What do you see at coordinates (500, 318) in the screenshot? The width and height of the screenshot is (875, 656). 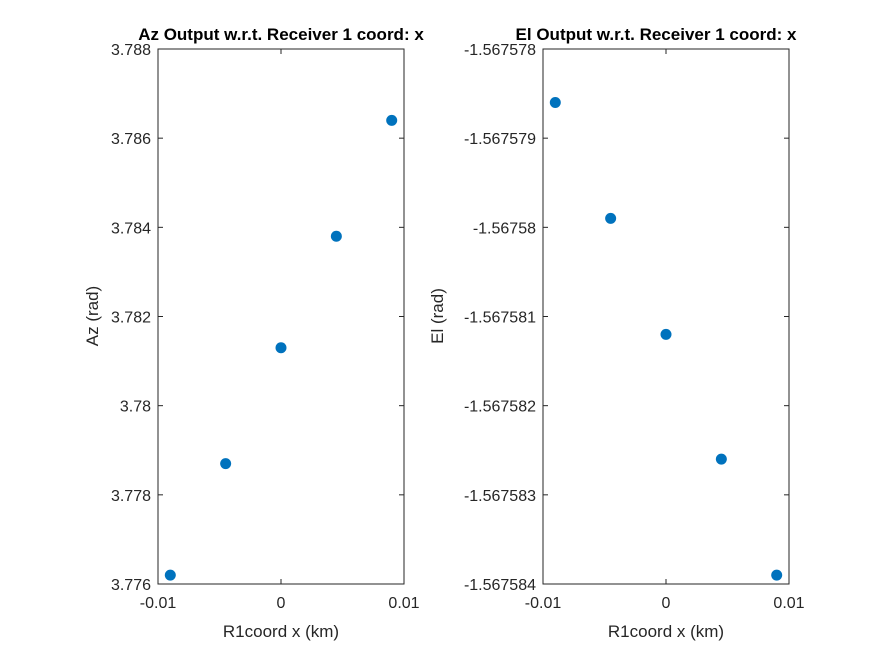 I see `el-y-tick-label: -1.567581` at bounding box center [500, 318].